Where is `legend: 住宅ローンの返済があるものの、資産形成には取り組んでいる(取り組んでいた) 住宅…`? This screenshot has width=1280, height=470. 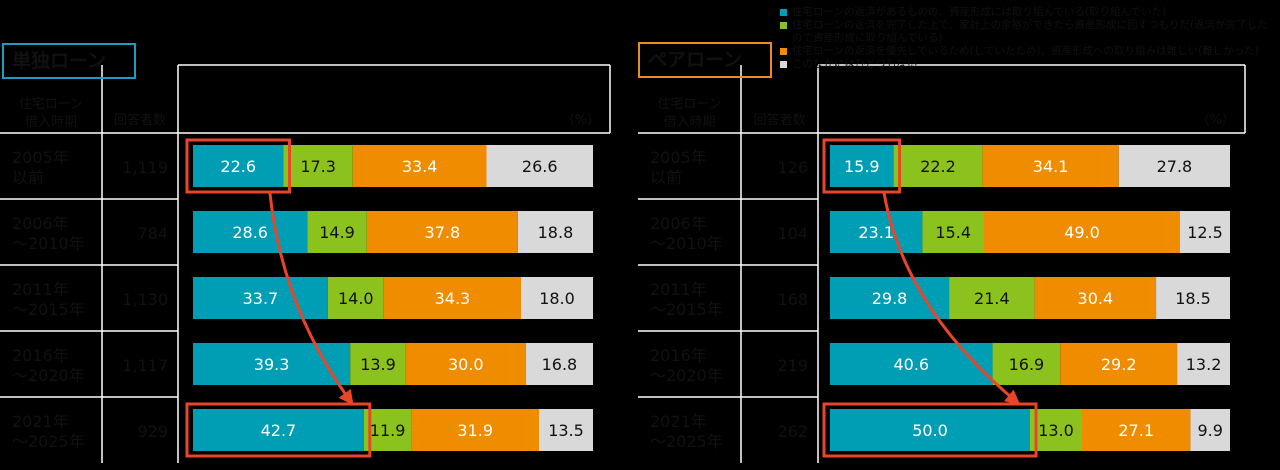 legend: 住宅ローンの返済があるものの、資産形成には取り組んでいる(取り組んでいた) 住宅… is located at coordinates (1027, 38).